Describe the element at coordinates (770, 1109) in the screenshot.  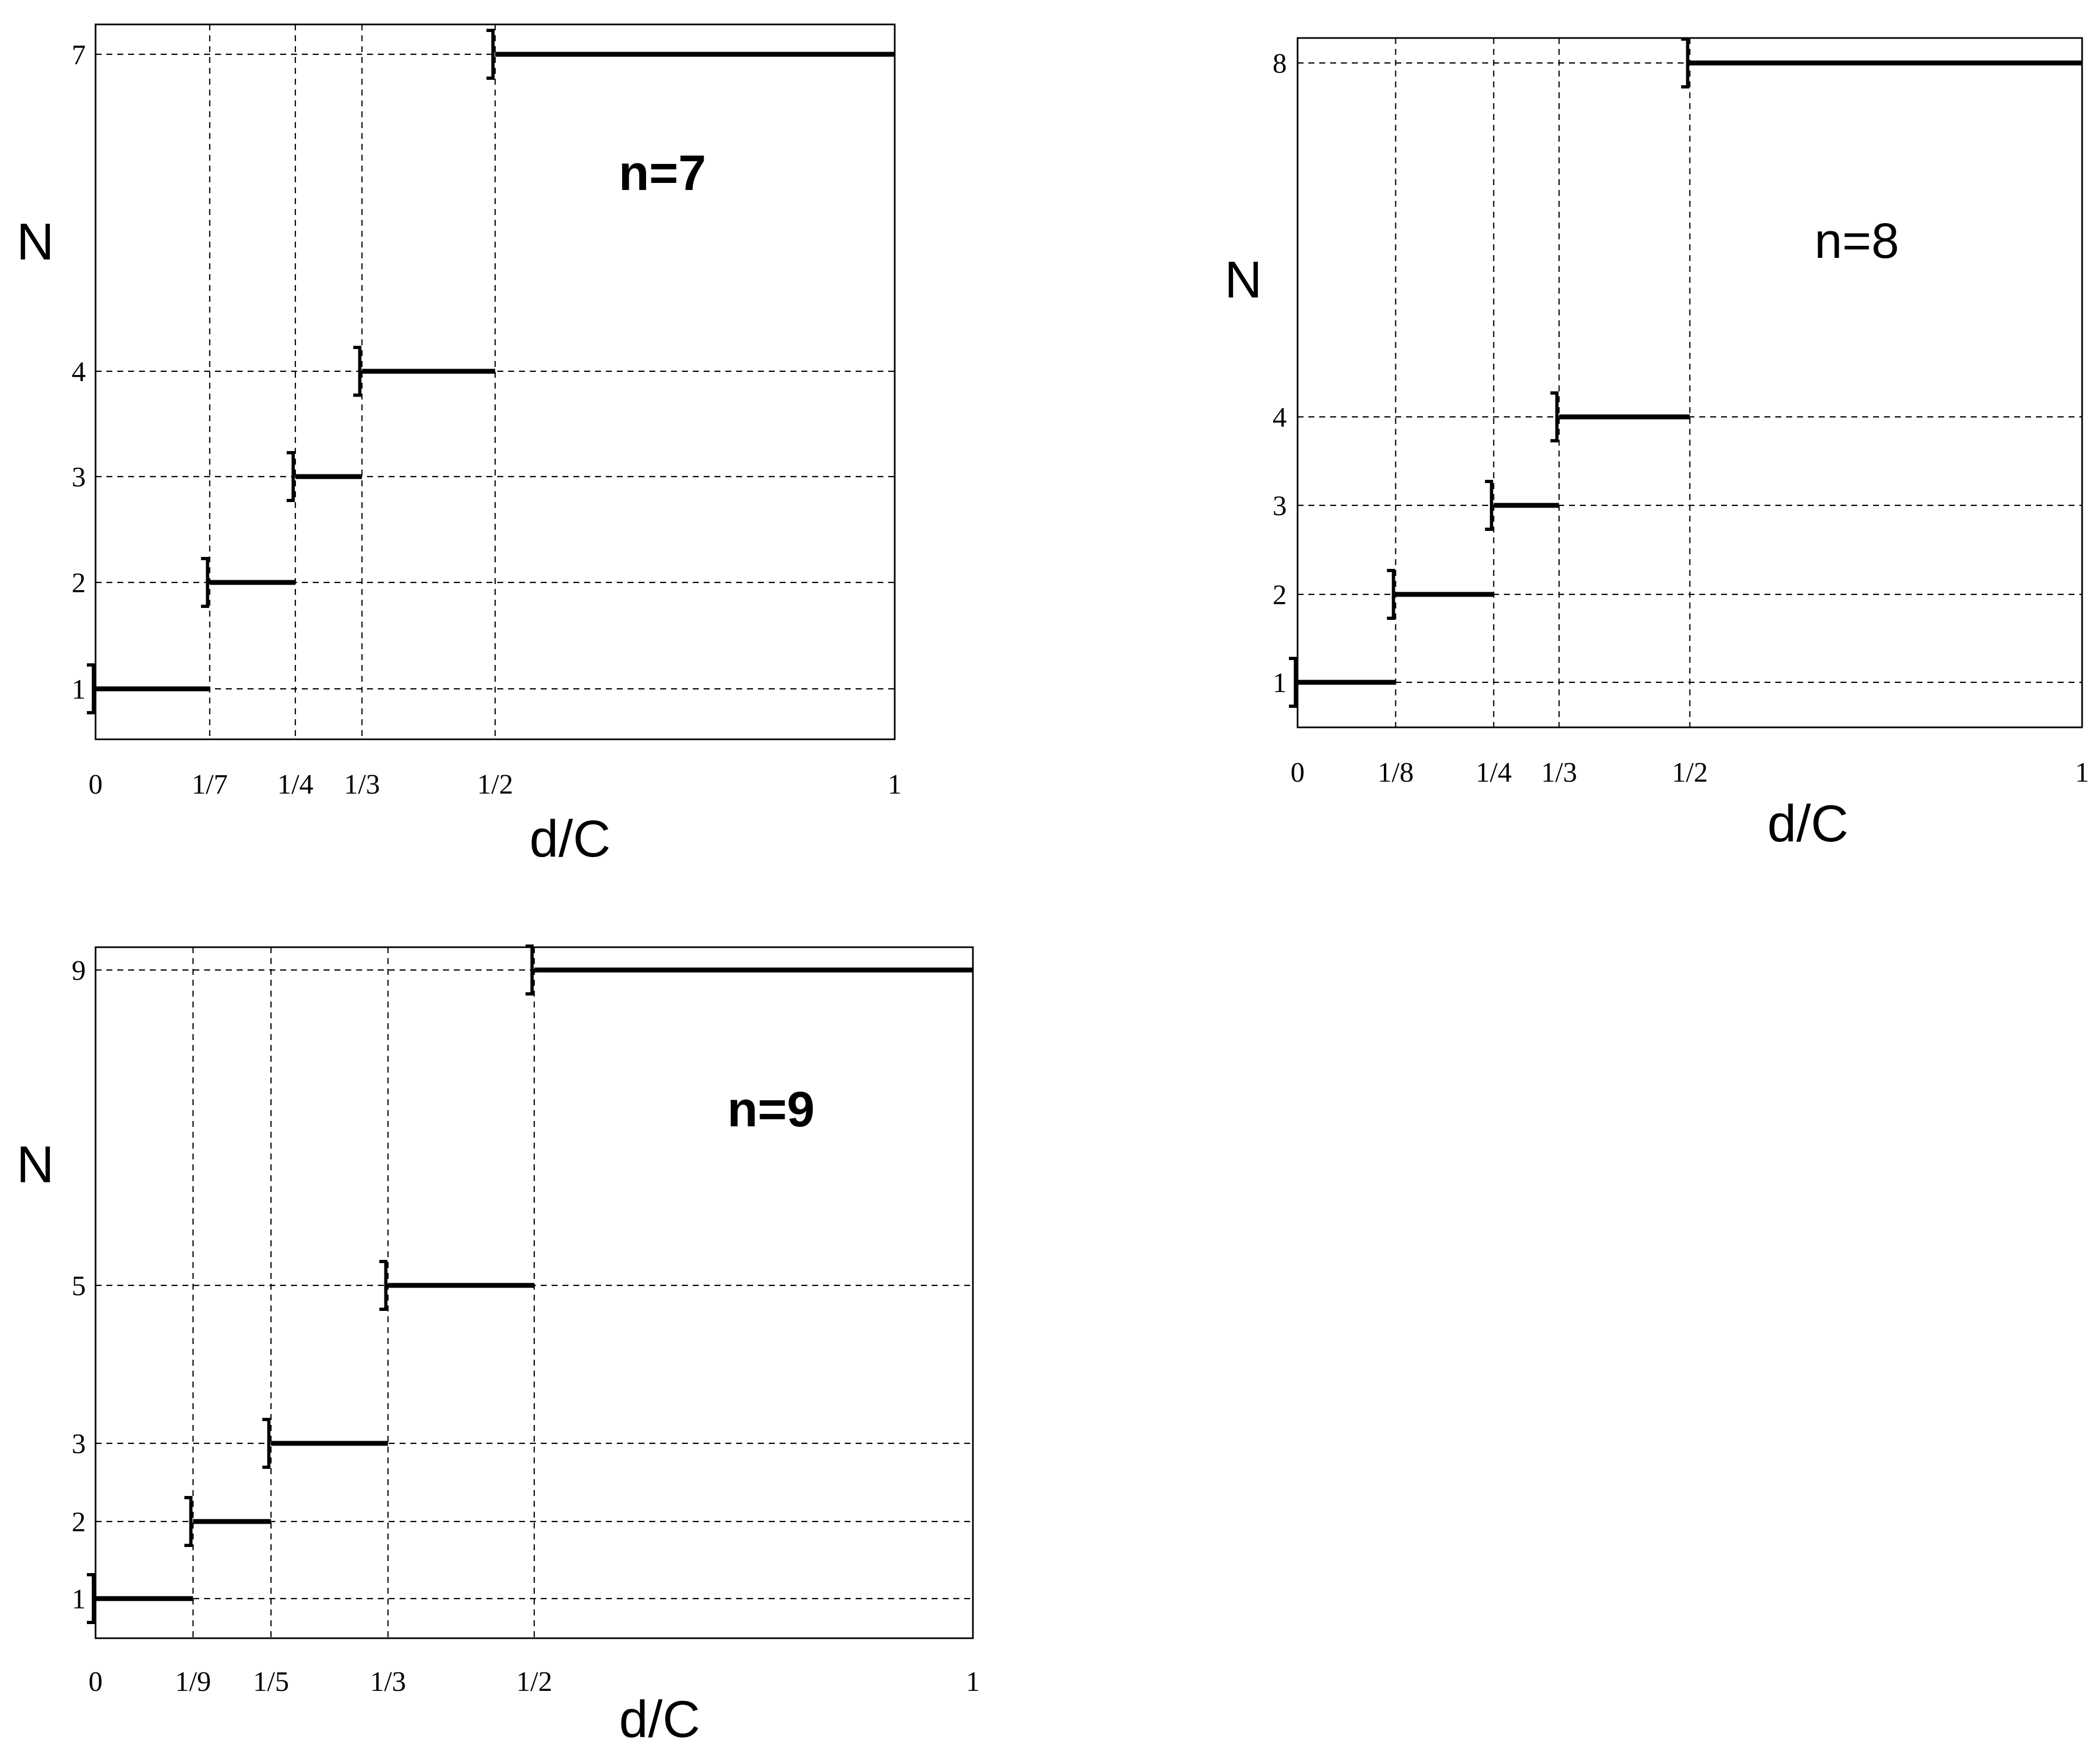
I see `panel-annotation: n=9` at that location.